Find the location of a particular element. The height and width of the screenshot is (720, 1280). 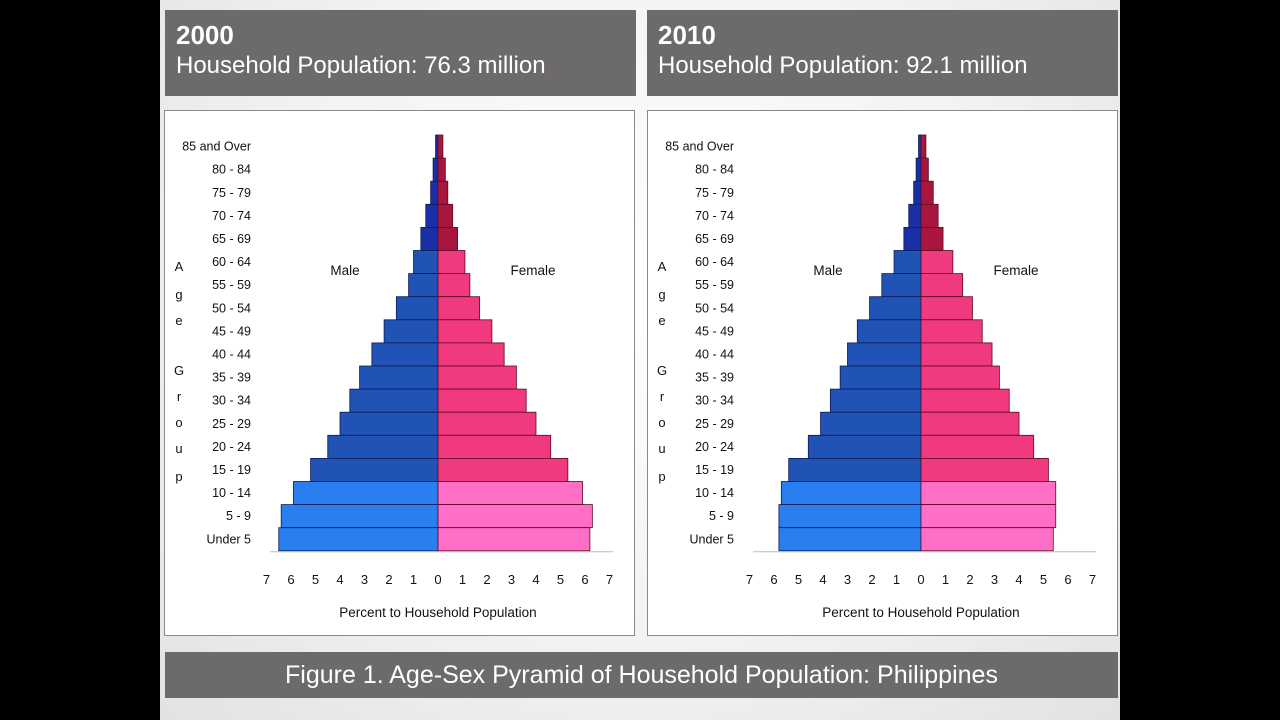

age-tick-label: 60 - 64 is located at coordinates (231, 262).